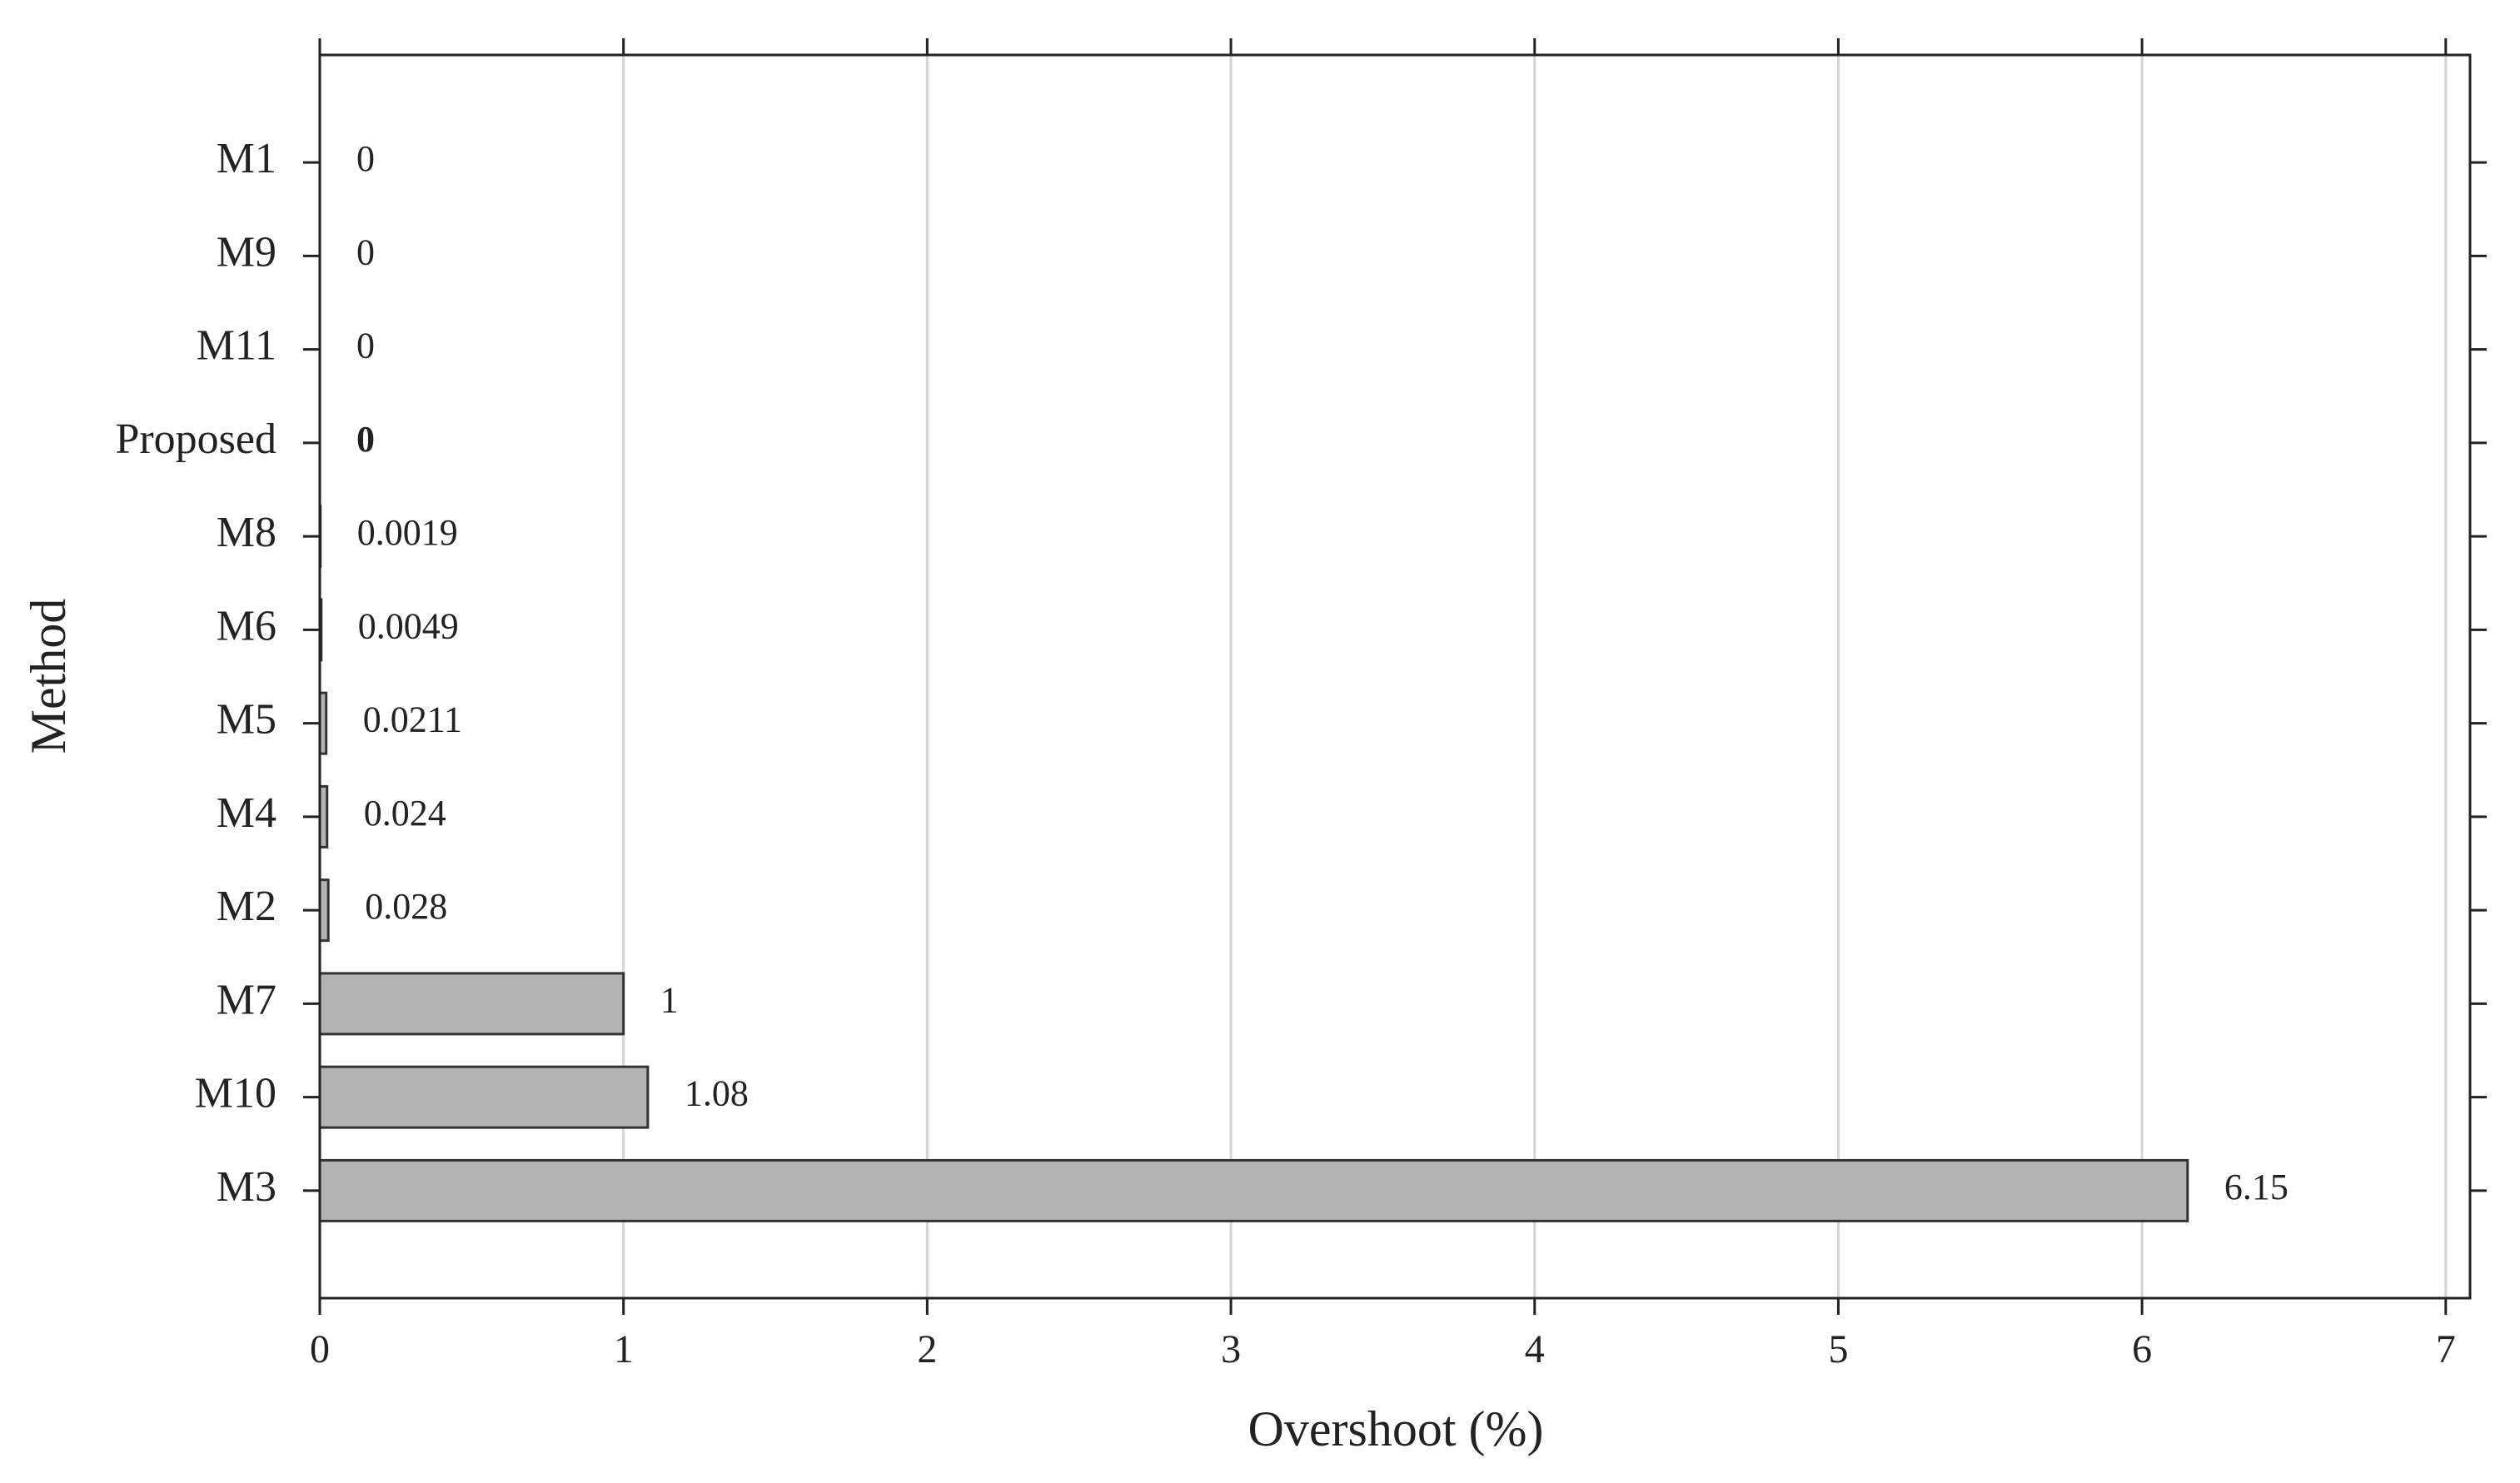 The width and height of the screenshot is (2520, 1483). Describe the element at coordinates (405, 813) in the screenshot. I see `value-label: 0.024` at that location.